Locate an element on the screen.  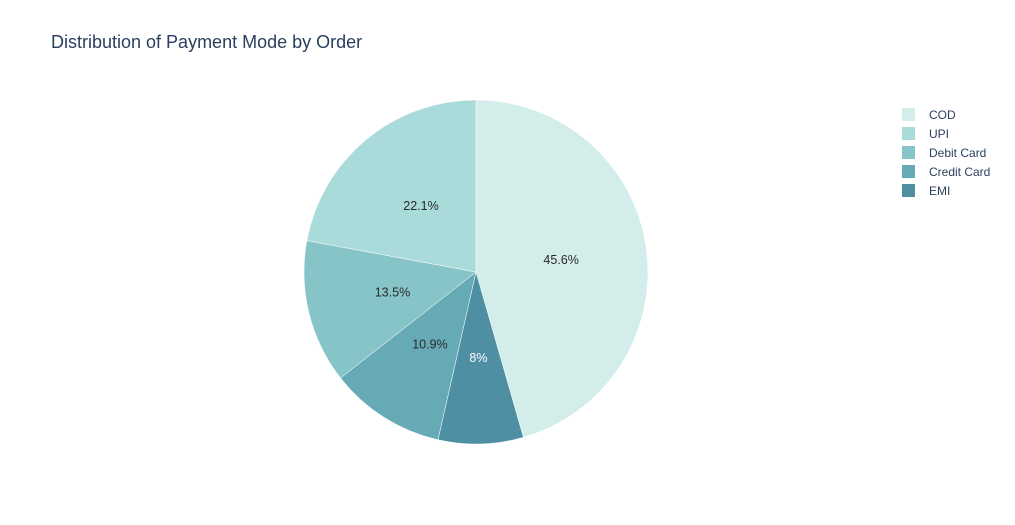
pie-slice-labels: 45.6% 8% 10.9% 13.5% 22.1% is located at coordinates (477, 282).